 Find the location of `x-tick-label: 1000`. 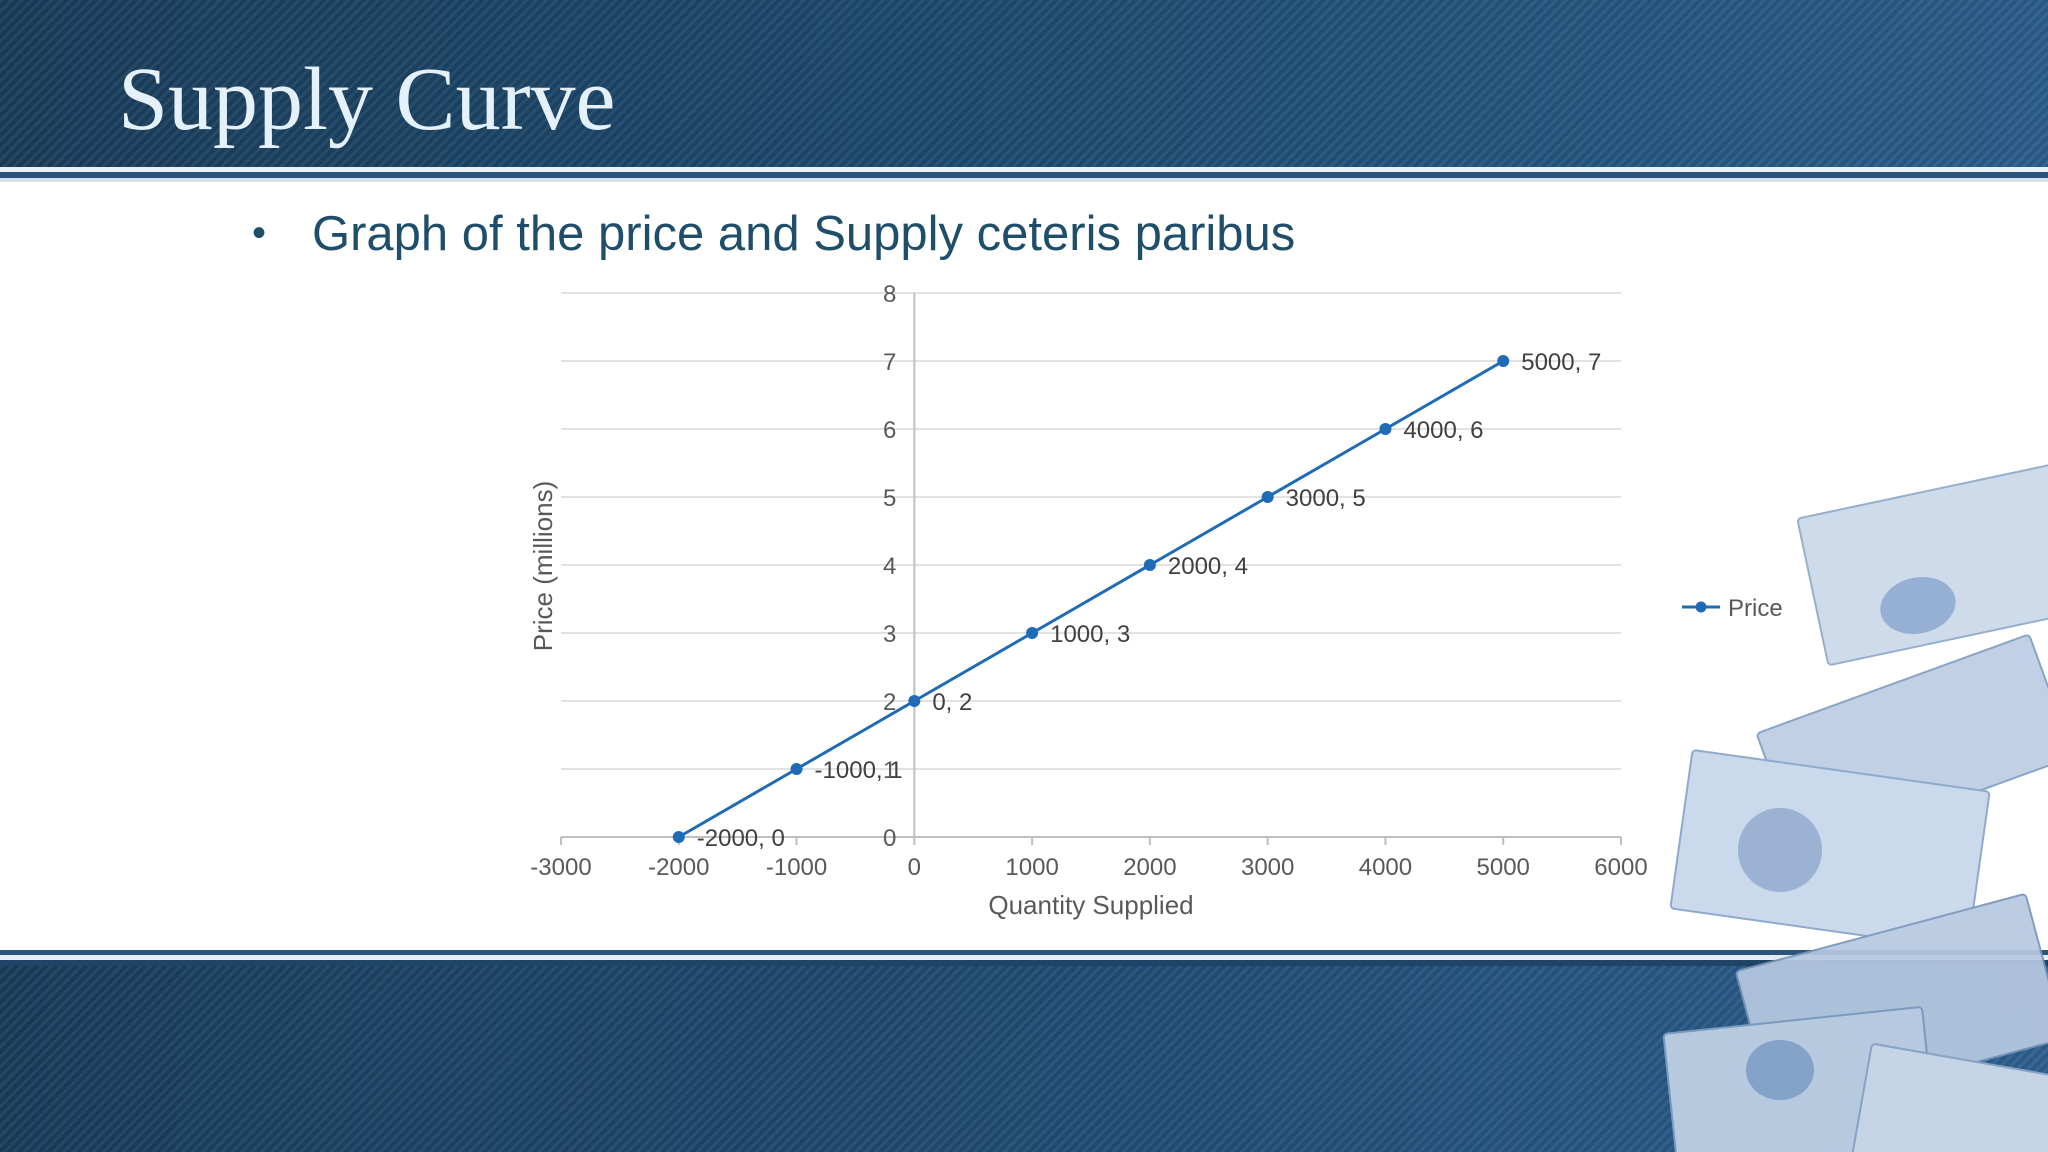

x-tick-label: 1000 is located at coordinates (1031, 867).